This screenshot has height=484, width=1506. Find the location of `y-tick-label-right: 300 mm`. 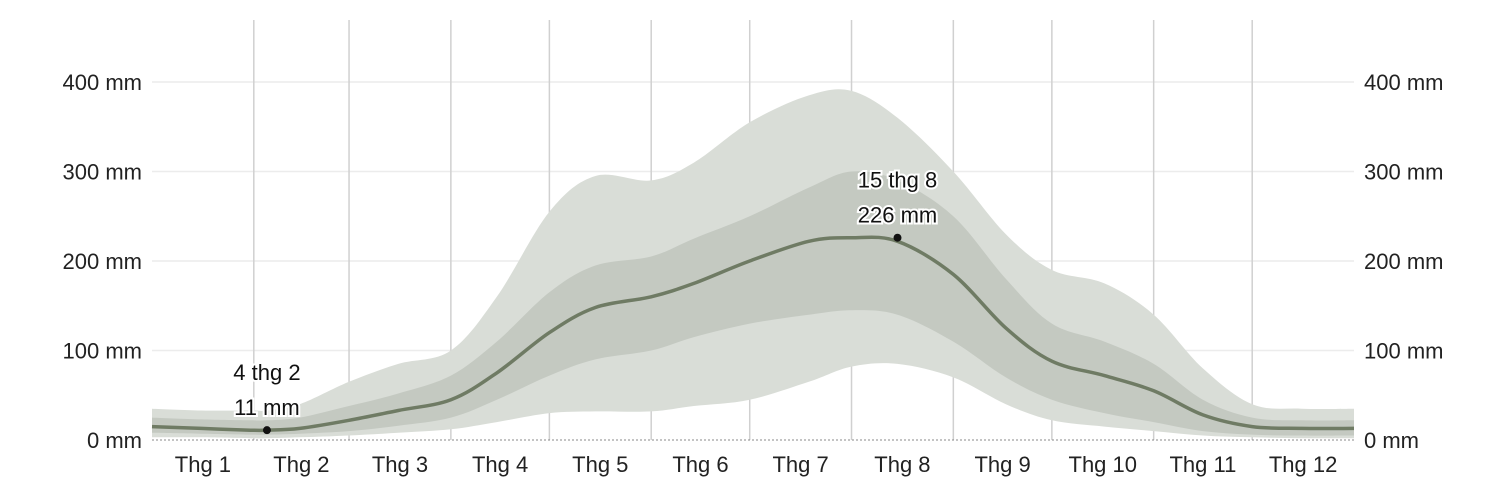

y-tick-label-right: 300 mm is located at coordinates (1403, 172).